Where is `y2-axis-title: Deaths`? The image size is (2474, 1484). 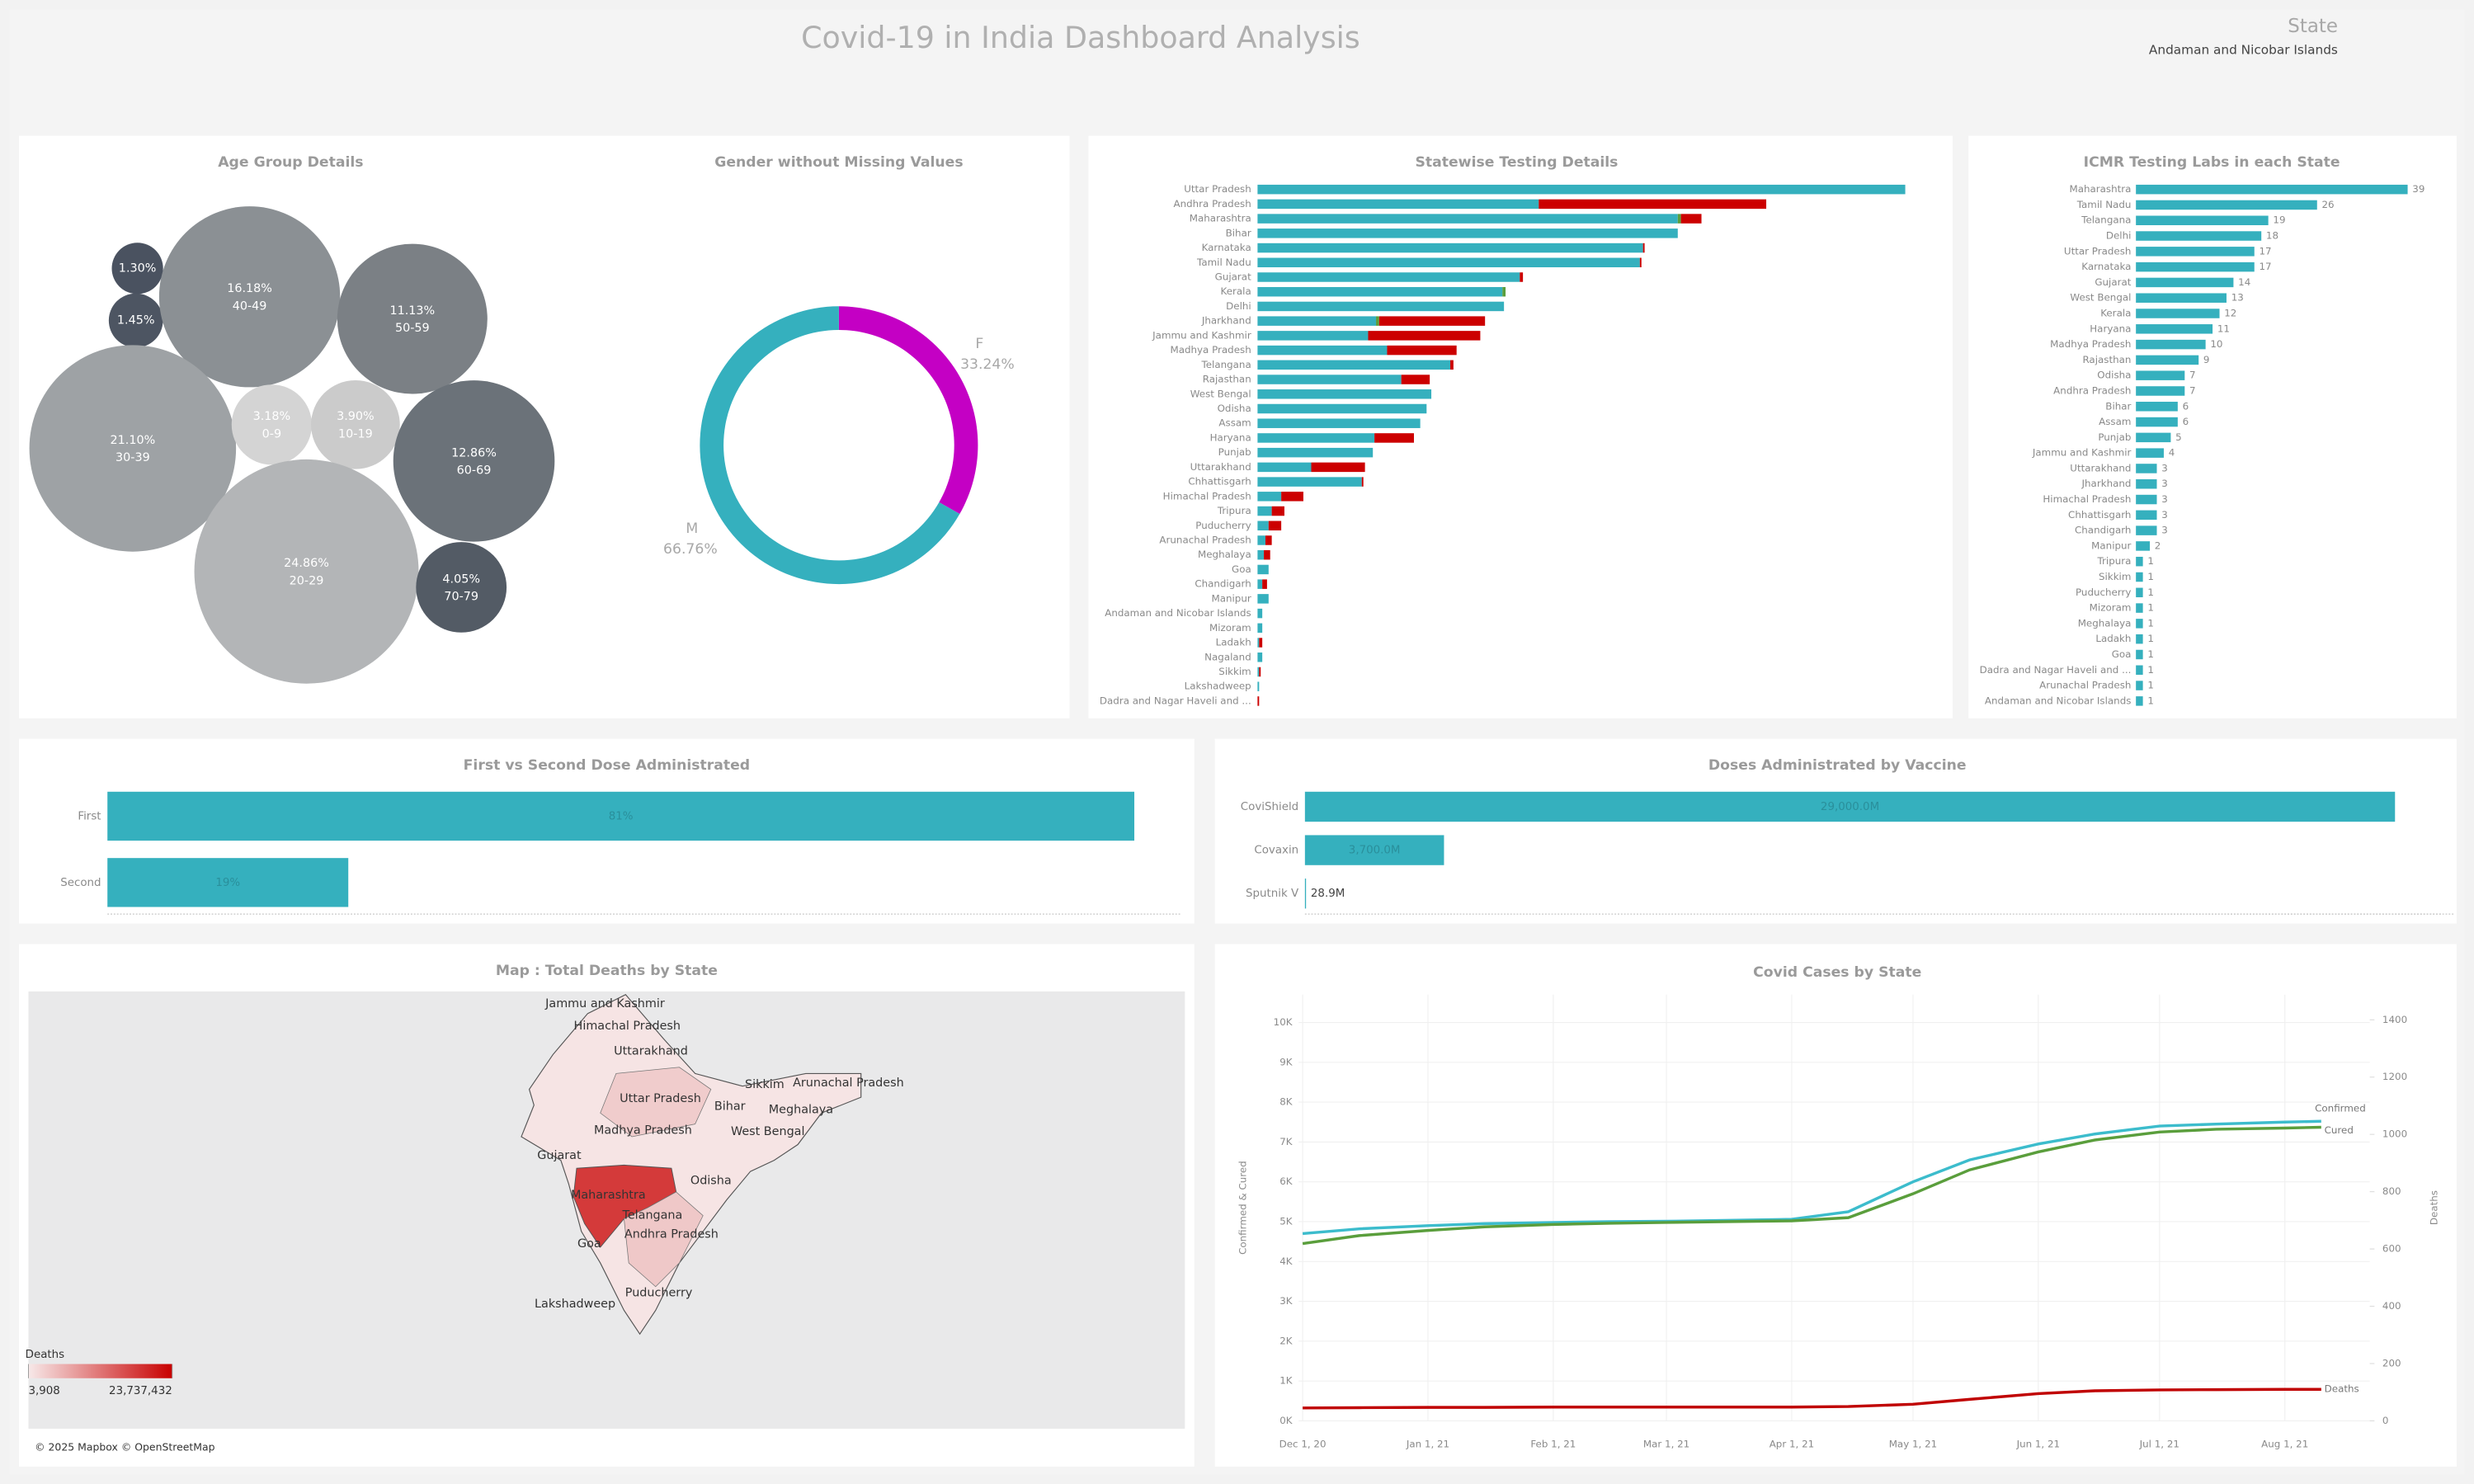 y2-axis-title: Deaths is located at coordinates (2434, 1207).